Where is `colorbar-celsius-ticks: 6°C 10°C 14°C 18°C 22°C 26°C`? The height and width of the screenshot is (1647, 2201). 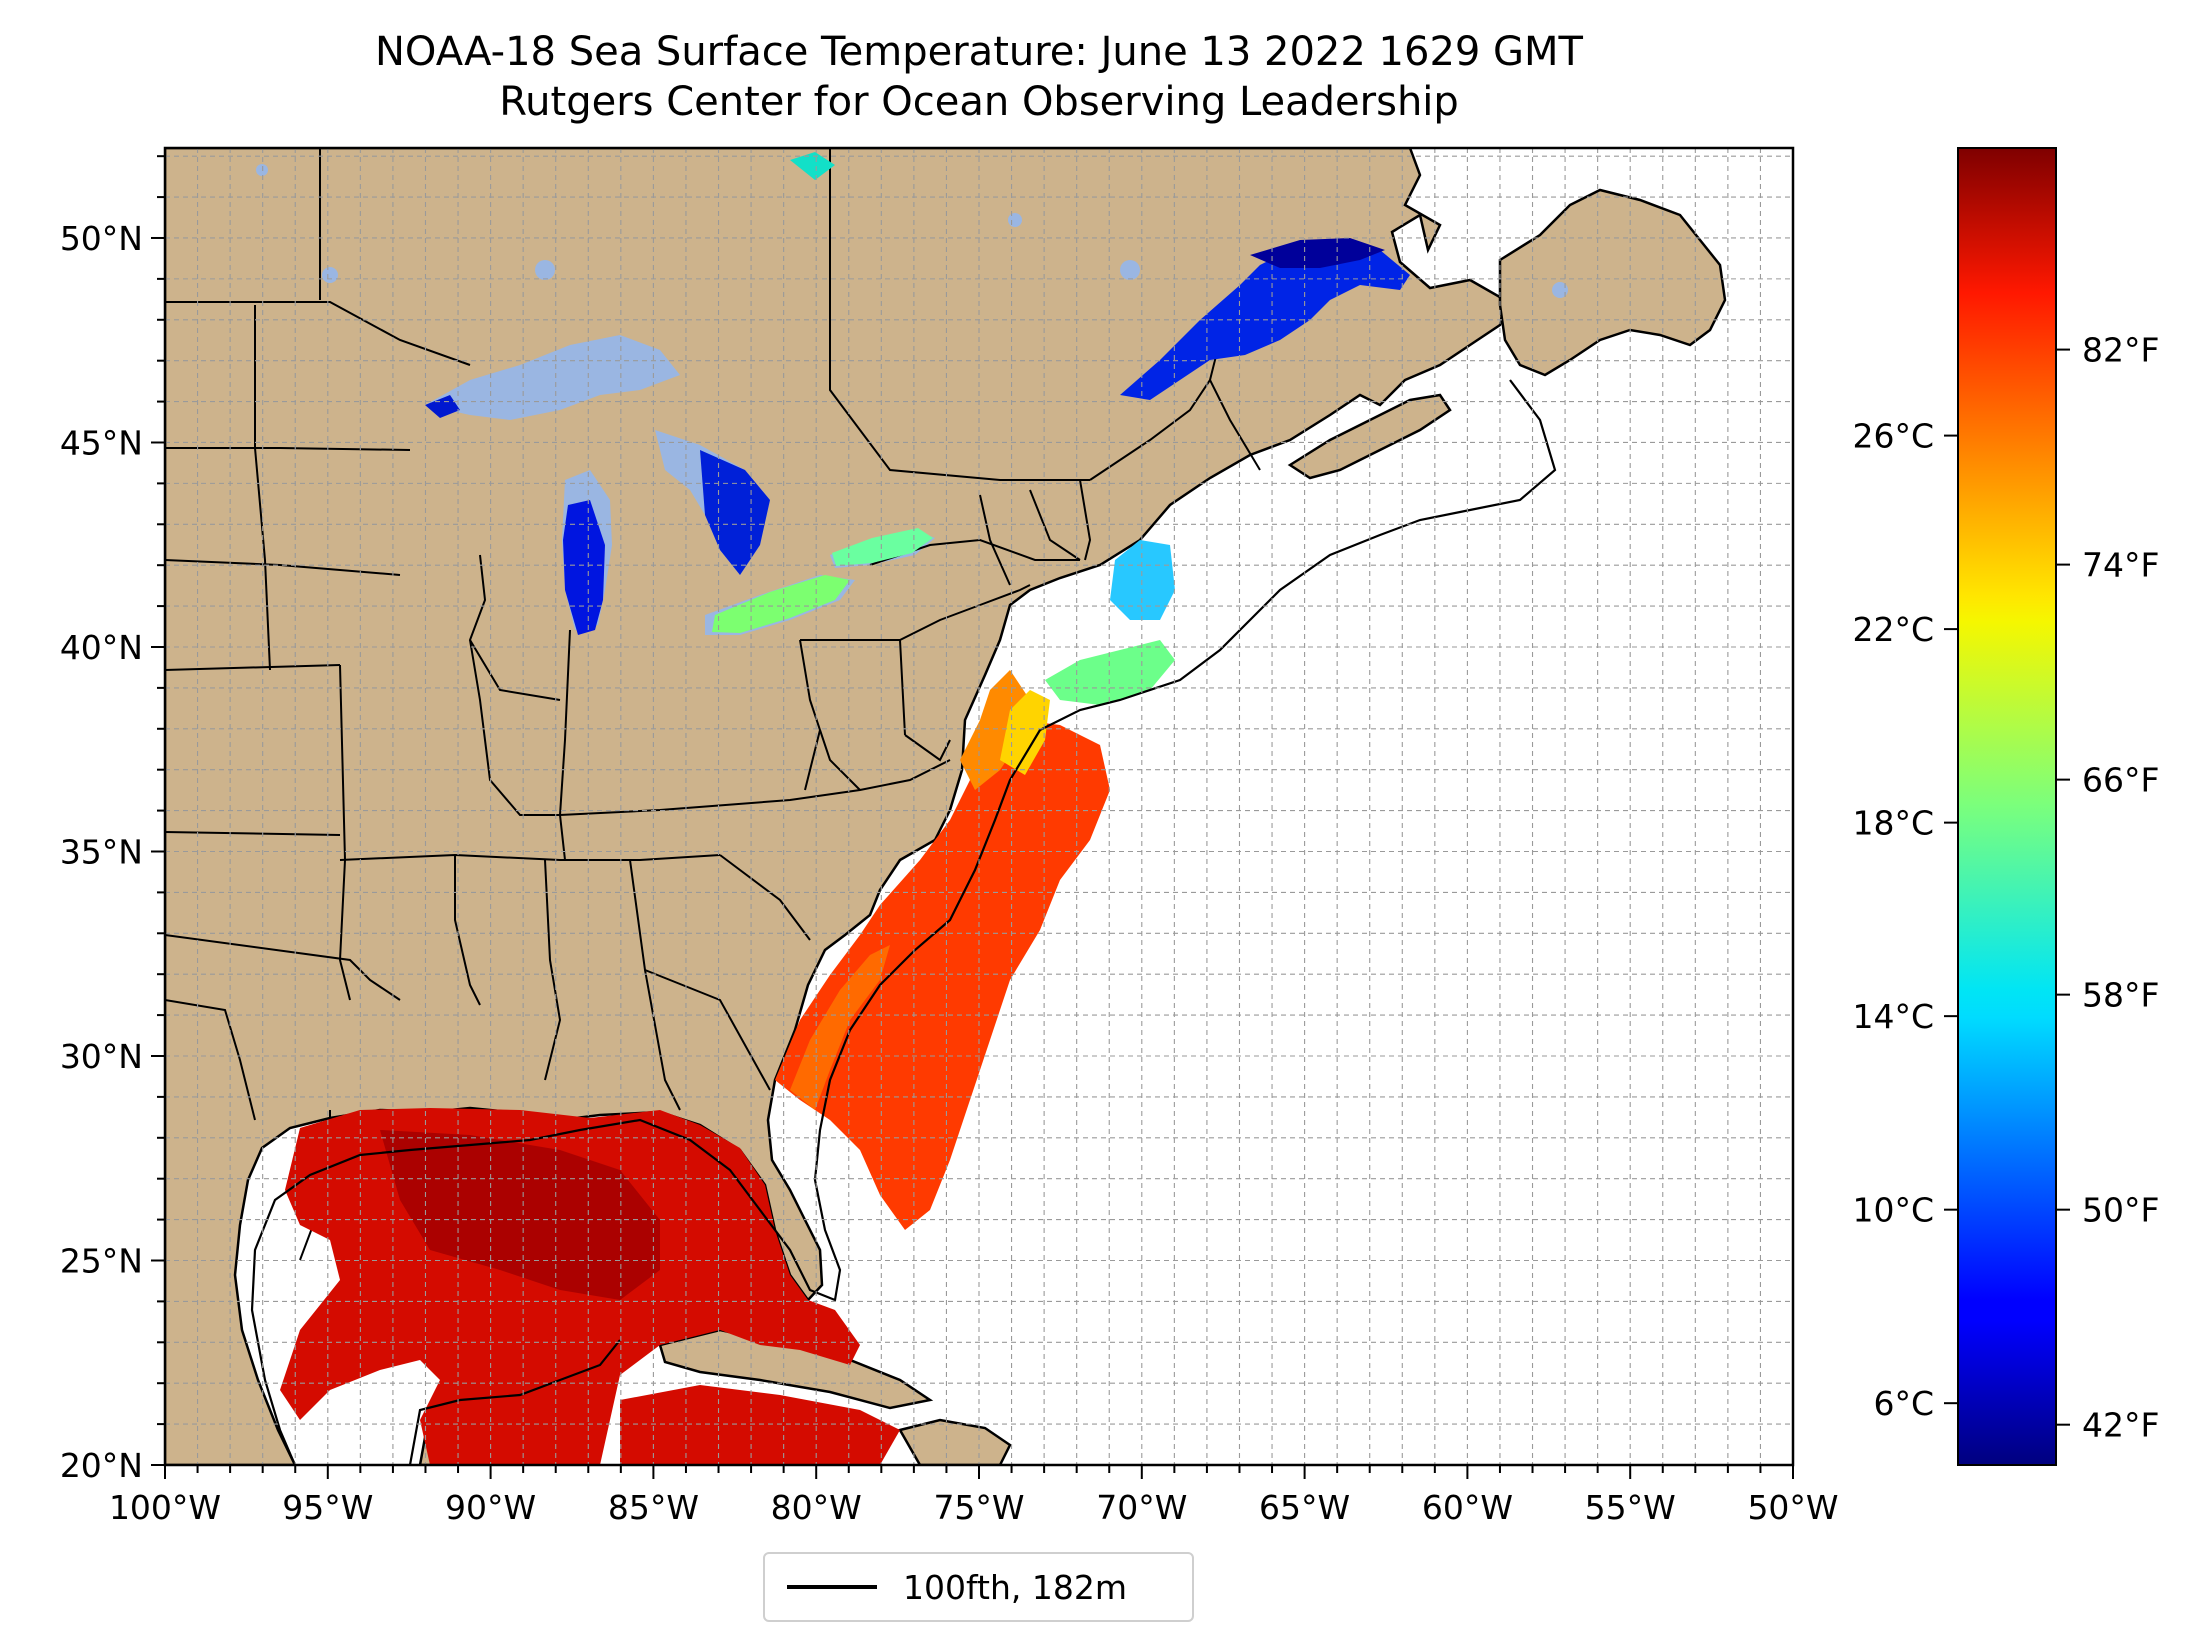
colorbar-celsius-ticks: 6°C 10°C 14°C 18°C 22°C 26°C is located at coordinates (1905, 920).